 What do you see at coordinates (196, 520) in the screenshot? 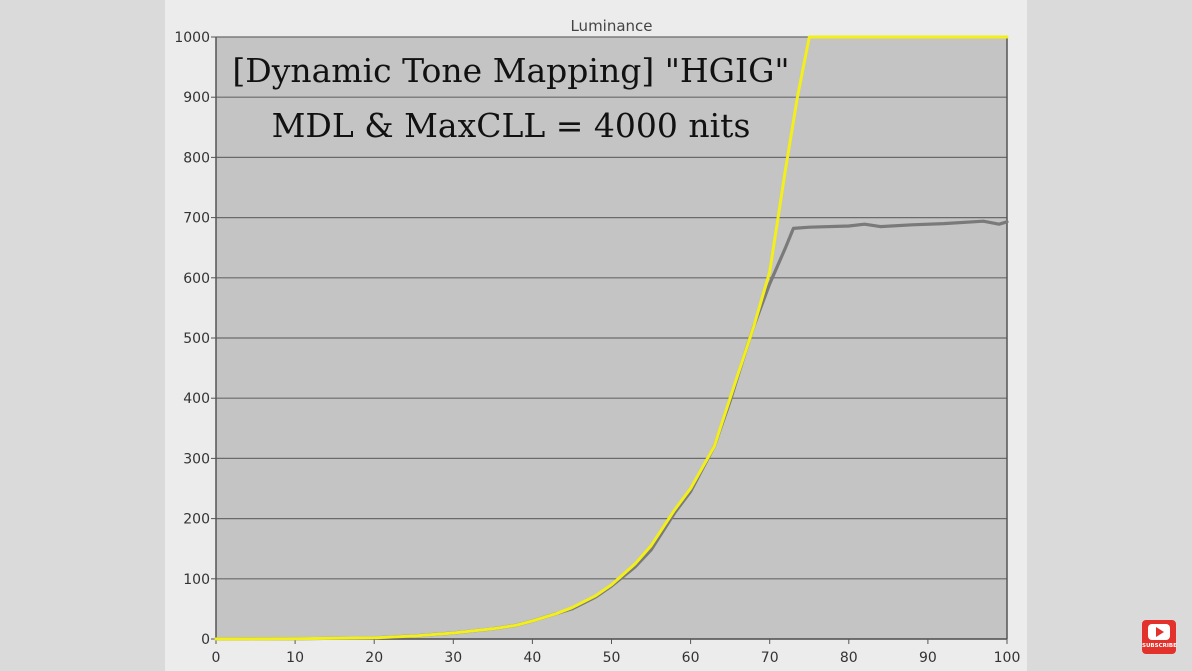
I see `y-tick-label: 200` at bounding box center [196, 520].